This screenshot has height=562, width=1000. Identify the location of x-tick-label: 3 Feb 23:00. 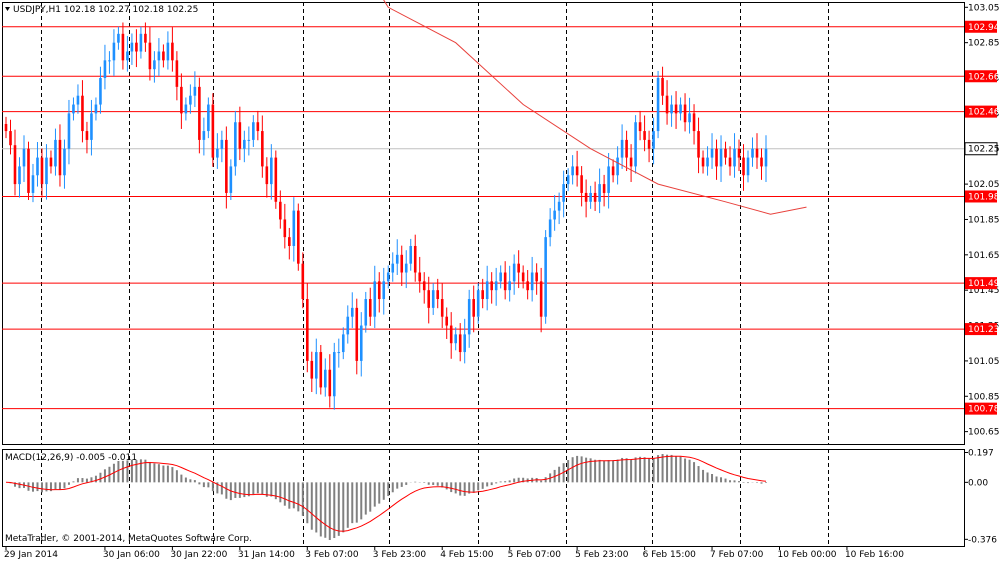
(400, 555).